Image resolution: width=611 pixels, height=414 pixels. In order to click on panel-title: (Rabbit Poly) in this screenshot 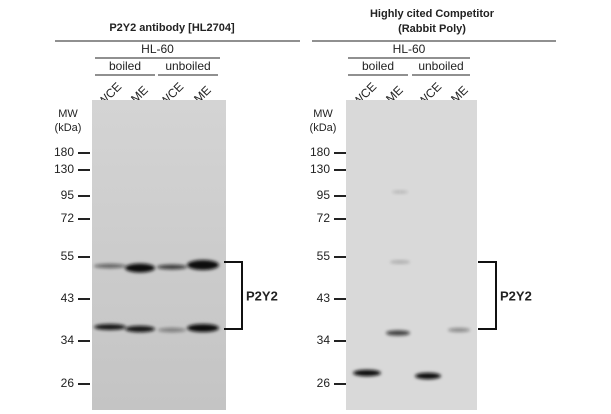, I will do `click(432, 29)`.